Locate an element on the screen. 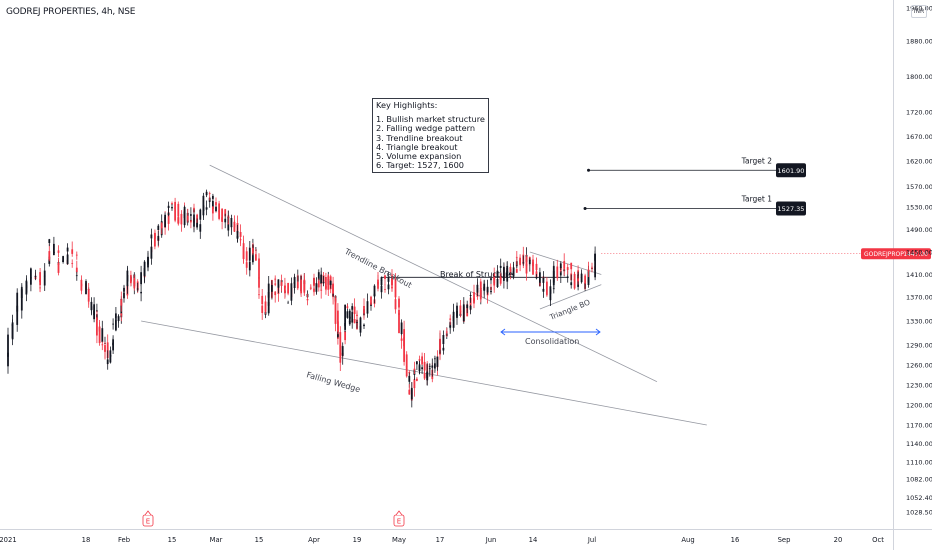 The width and height of the screenshot is (932, 550). price-tick-label: 1140.00 is located at coordinates (919, 444).